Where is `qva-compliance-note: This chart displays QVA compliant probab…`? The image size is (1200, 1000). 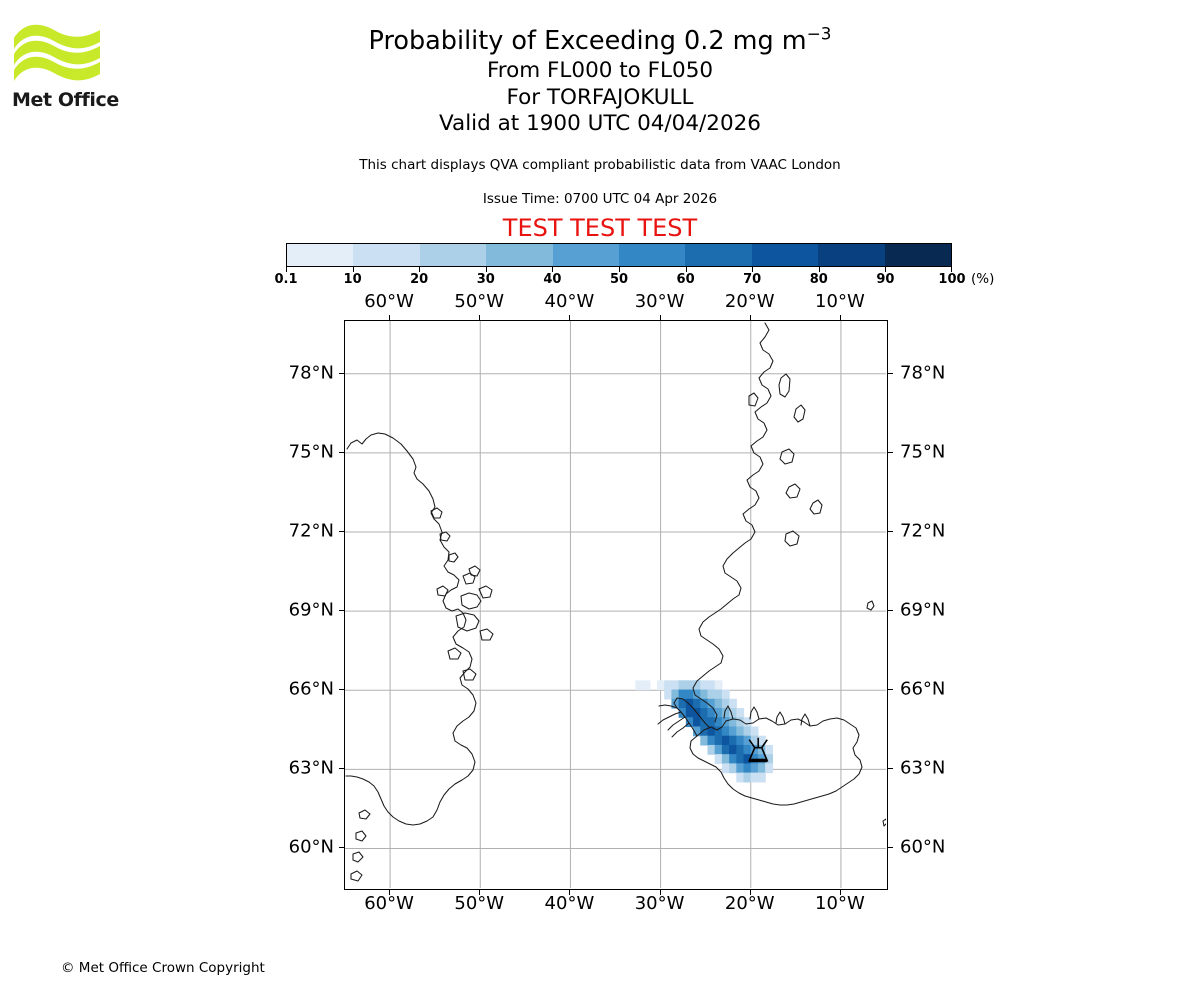
qva-compliance-note: This chart displays QVA compliant probab… is located at coordinates (600, 165).